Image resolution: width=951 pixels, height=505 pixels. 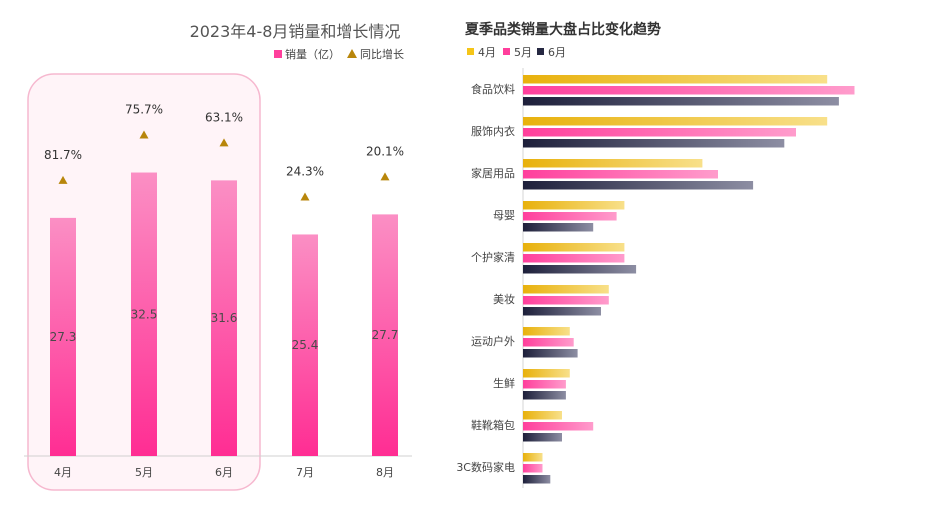 What do you see at coordinates (557, 52) in the screenshot?
I see `legend-june-label: 6月` at bounding box center [557, 52].